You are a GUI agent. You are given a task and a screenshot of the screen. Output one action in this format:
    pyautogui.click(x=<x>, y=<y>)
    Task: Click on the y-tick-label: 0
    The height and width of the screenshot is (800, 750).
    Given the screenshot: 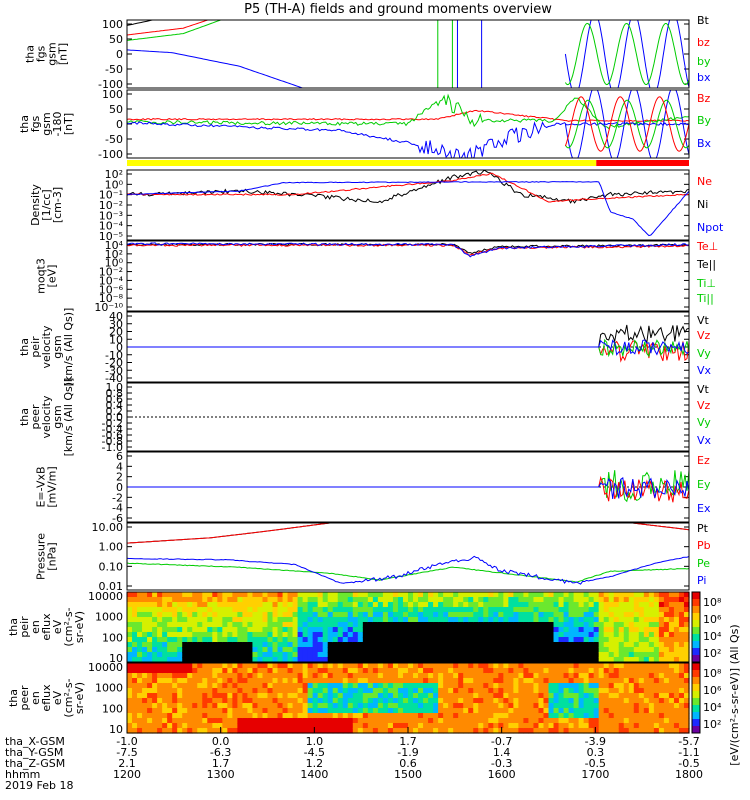 What is the action you would take?
    pyautogui.click(x=119, y=487)
    